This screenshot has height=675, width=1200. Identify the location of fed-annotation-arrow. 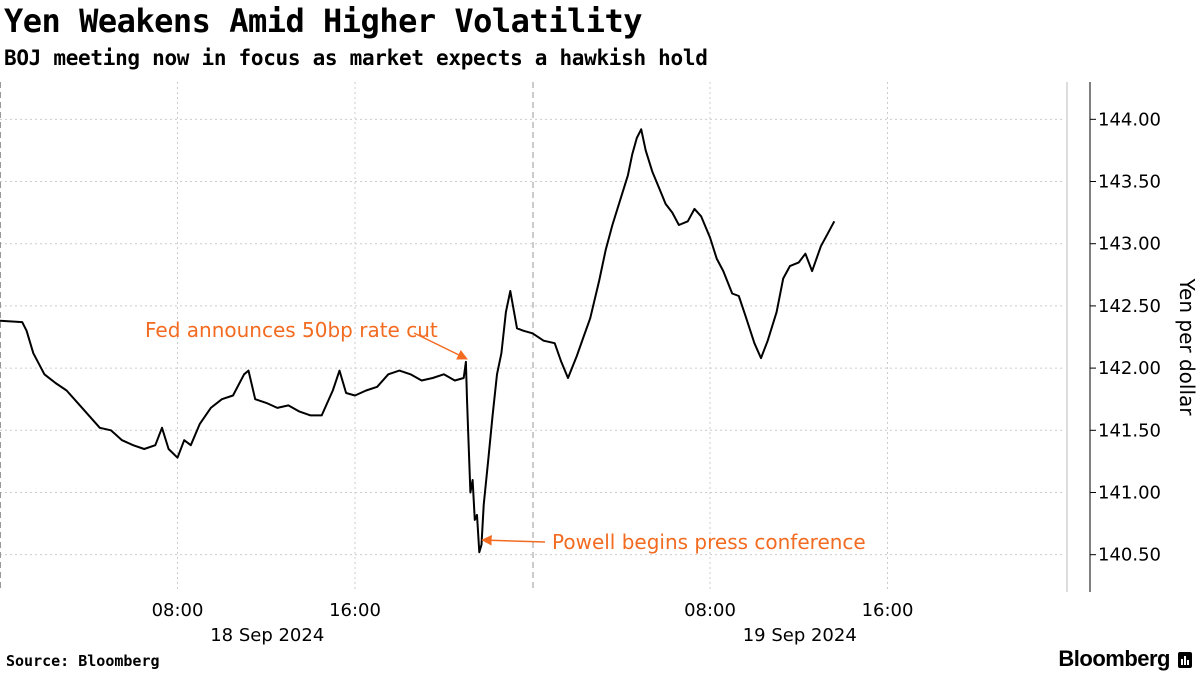
(440, 346).